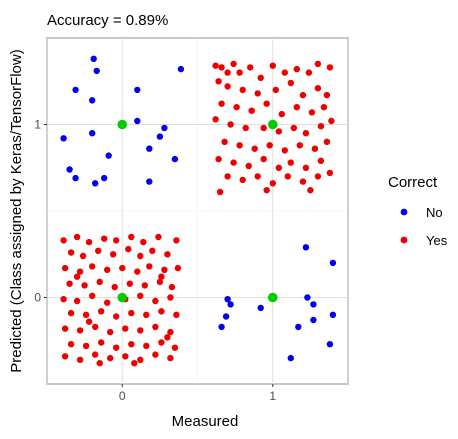  What do you see at coordinates (205, 421) in the screenshot?
I see `x-axis-title: Measured` at bounding box center [205, 421].